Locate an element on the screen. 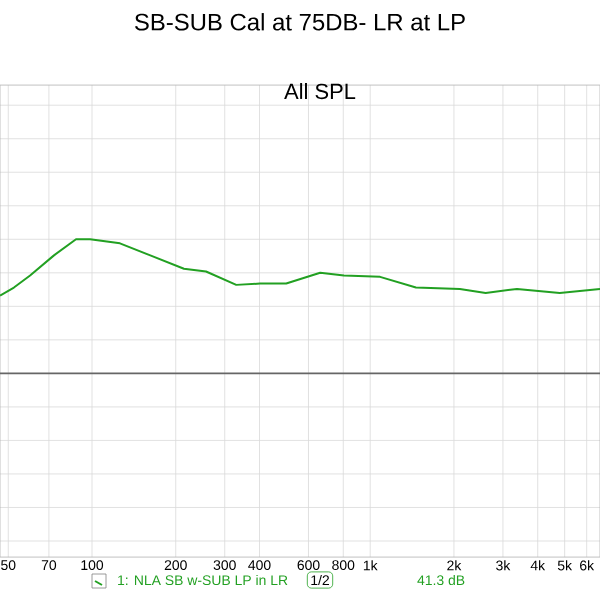 The image size is (600, 600). text: All SPL is located at coordinates (320, 91).